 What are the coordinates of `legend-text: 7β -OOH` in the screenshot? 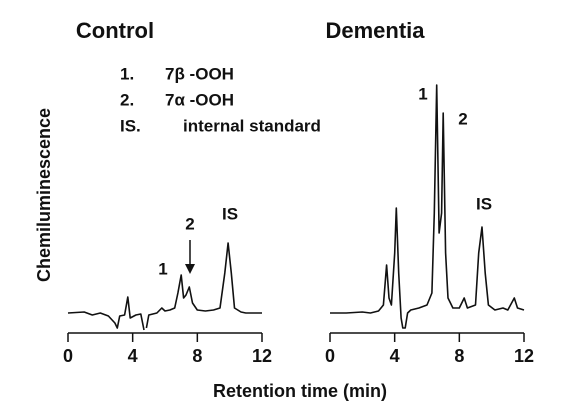 It's located at (199, 73).